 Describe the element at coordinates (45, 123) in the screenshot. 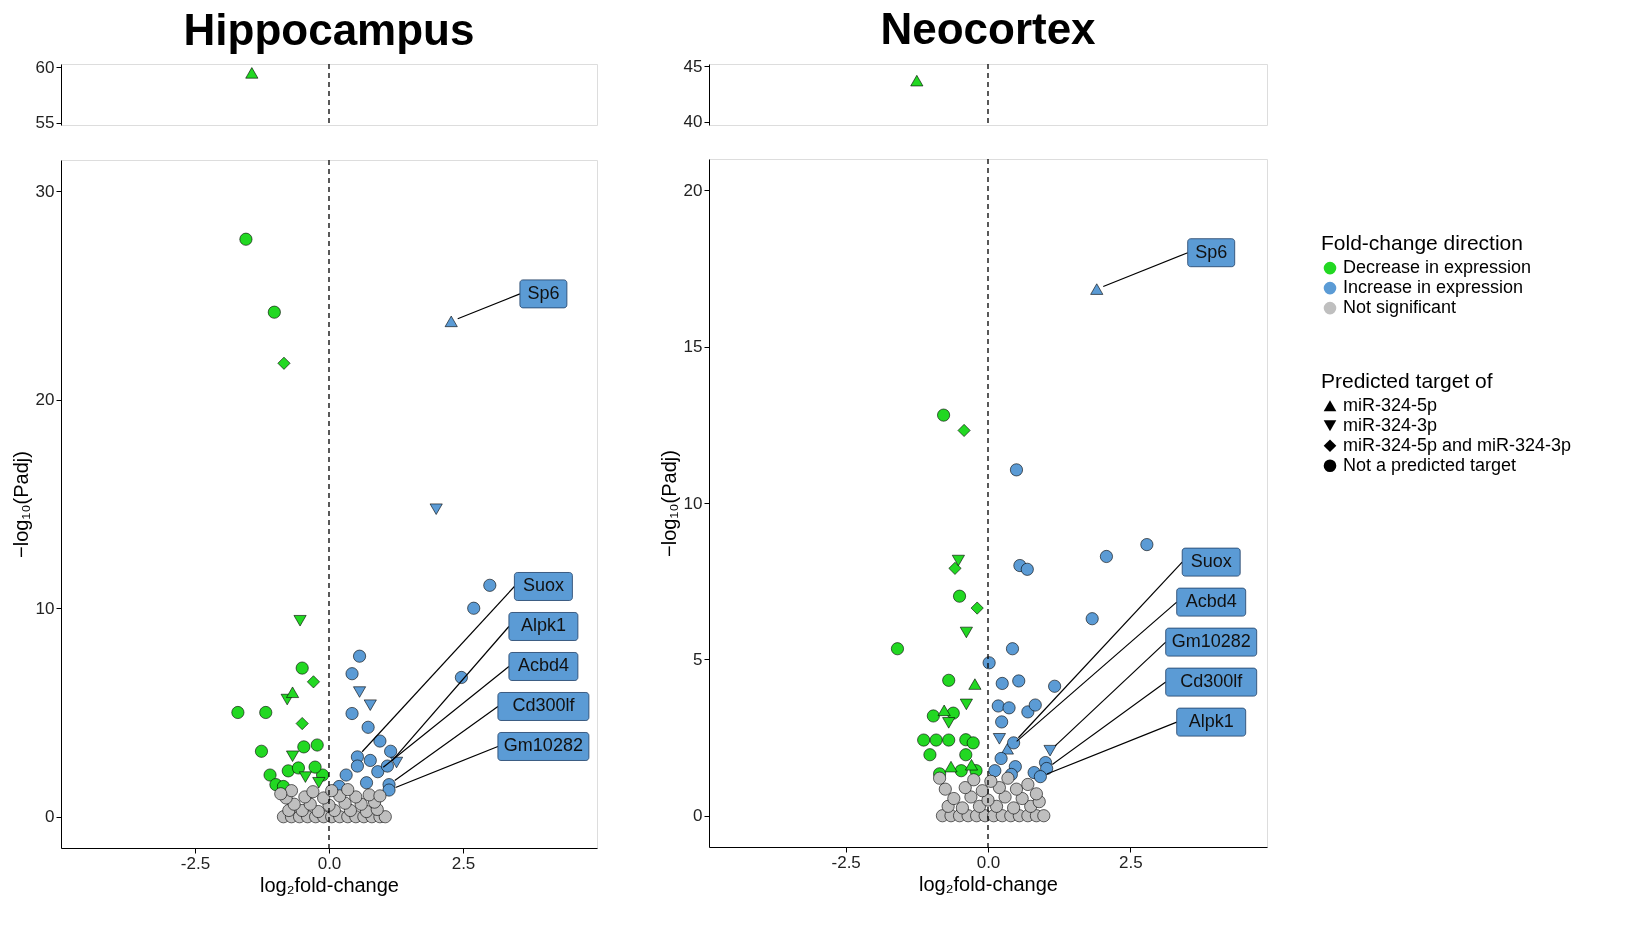

I see `y-tick-label: 55` at that location.